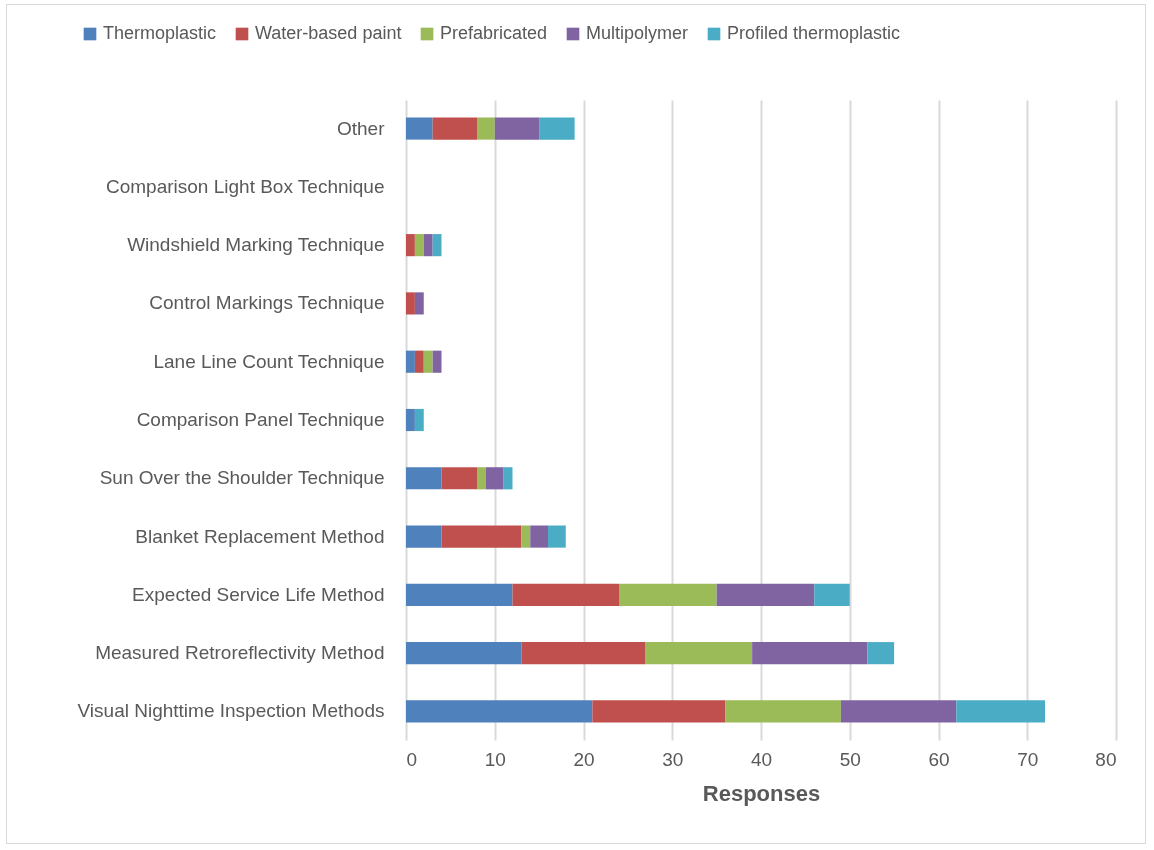  Describe the element at coordinates (1106, 759) in the screenshot. I see `x-tick-label: 80` at that location.